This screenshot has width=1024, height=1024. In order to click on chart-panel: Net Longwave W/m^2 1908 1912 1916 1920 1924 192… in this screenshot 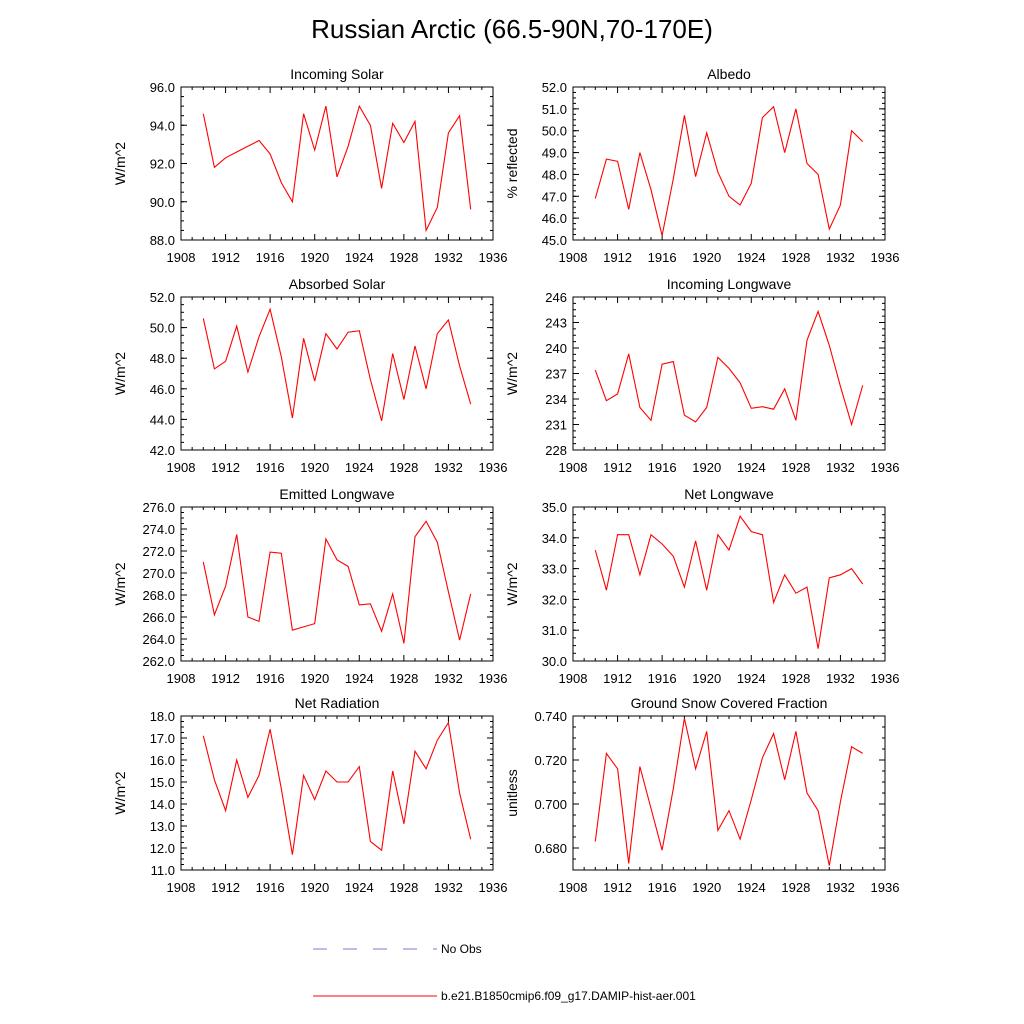, I will do `click(701, 586)`.